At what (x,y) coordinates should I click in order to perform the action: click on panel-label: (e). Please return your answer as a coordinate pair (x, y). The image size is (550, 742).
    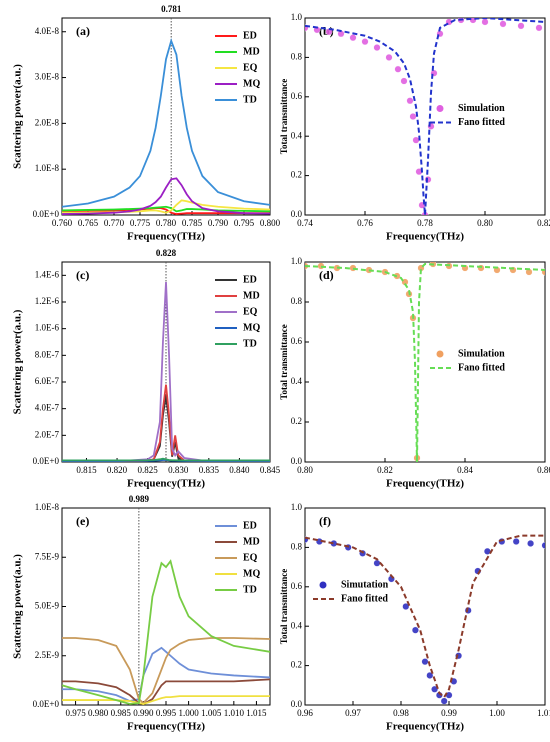
    Looking at the image, I should click on (82, 521).